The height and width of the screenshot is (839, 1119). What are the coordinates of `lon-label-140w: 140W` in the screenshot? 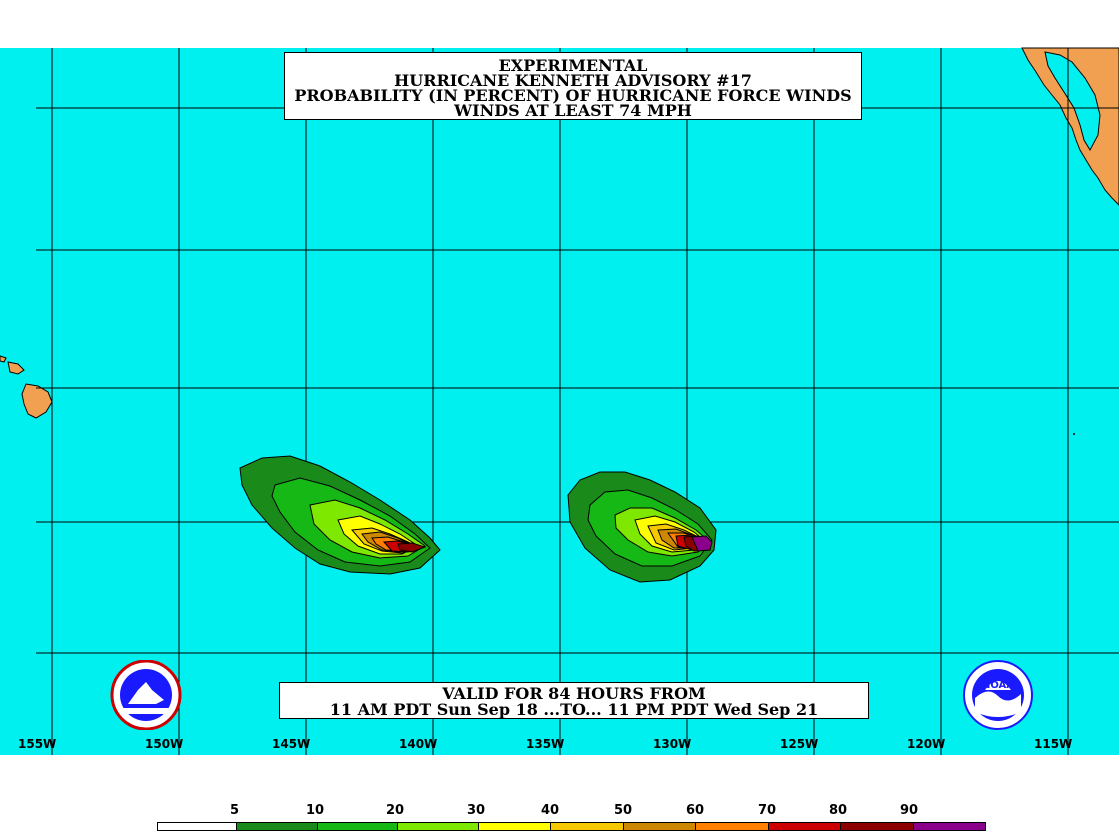 It's located at (418, 744).